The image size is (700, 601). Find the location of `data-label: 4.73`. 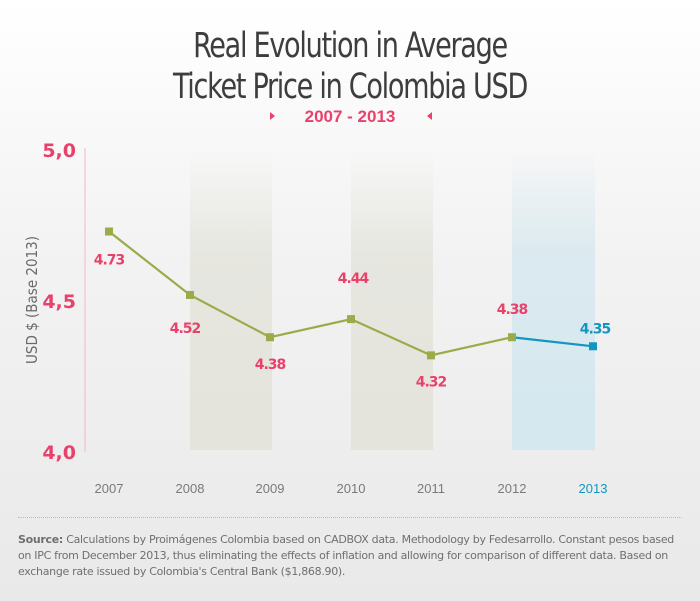

data-label: 4.73 is located at coordinates (109, 261).